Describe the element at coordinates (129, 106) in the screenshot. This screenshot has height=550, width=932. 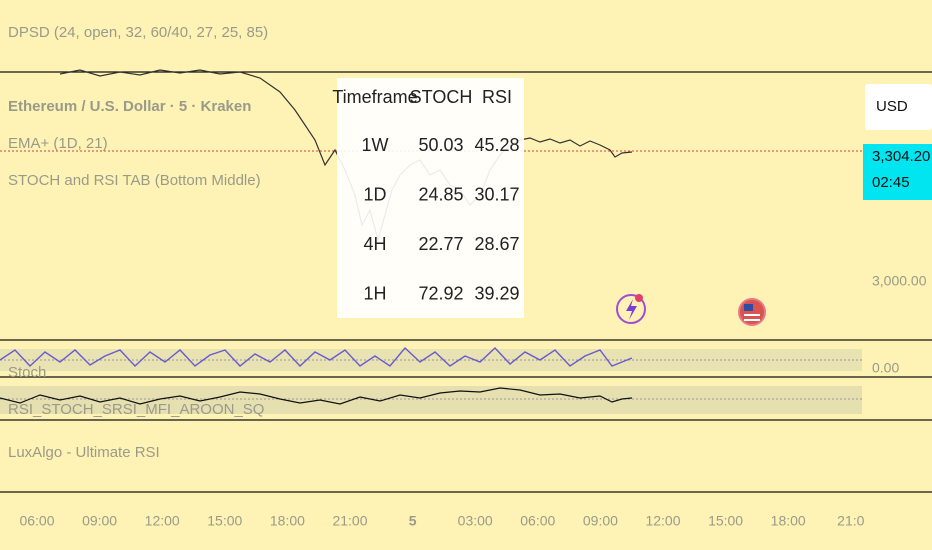
I see `legend-text: Ethereum / U.S. Dollar · 5 · Kraken` at that location.